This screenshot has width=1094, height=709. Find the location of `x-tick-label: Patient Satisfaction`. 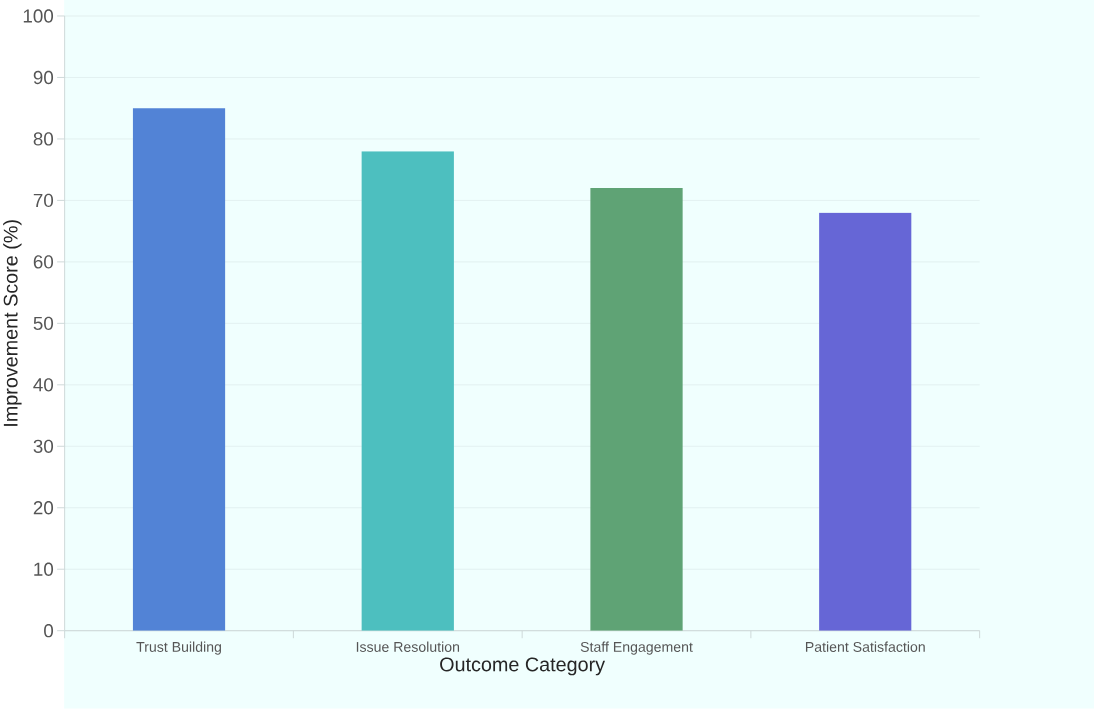

x-tick-label: Patient Satisfaction is located at coordinates (865, 646).